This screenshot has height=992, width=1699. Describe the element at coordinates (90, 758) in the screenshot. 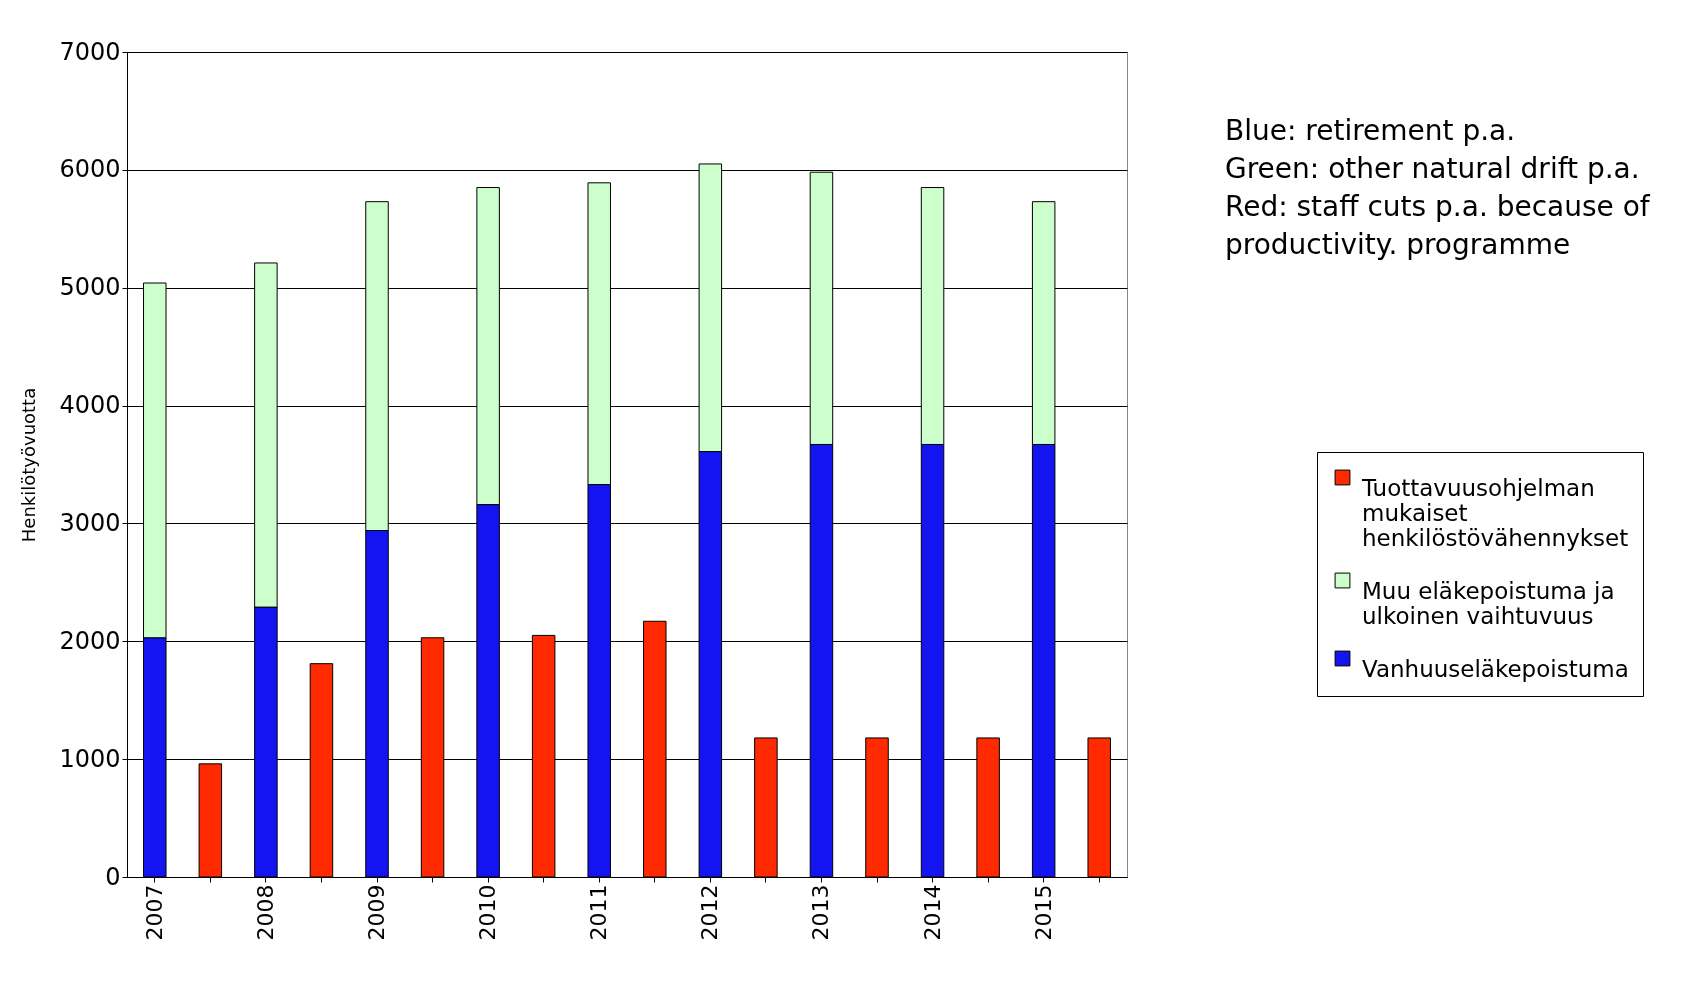

I see `y-tick-label: 1000` at that location.